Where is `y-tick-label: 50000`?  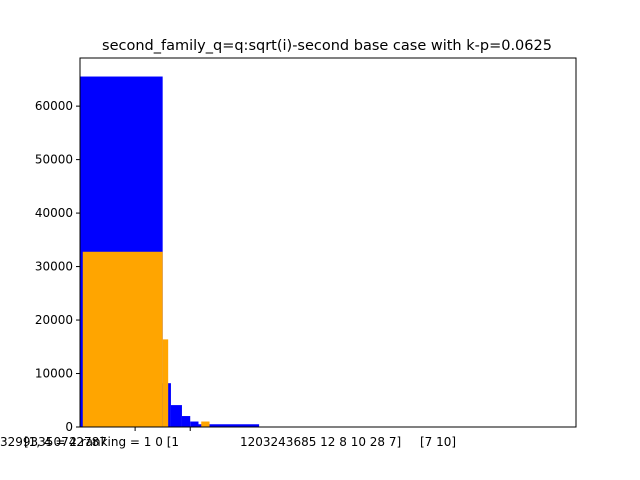
y-tick-label: 50000 is located at coordinates (54, 160).